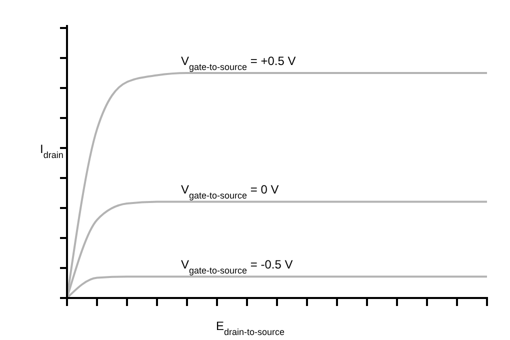  Describe the element at coordinates (238, 63) in the screenshot. I see `series-label: V$_{gate-to-source}$ = +0.5 V` at that location.